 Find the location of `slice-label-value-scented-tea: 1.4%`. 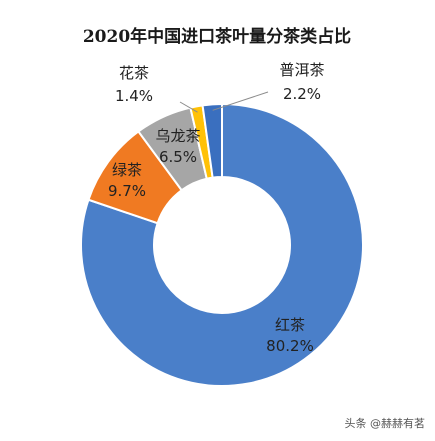

slice-label-value-scented-tea: 1.4% is located at coordinates (134, 96).